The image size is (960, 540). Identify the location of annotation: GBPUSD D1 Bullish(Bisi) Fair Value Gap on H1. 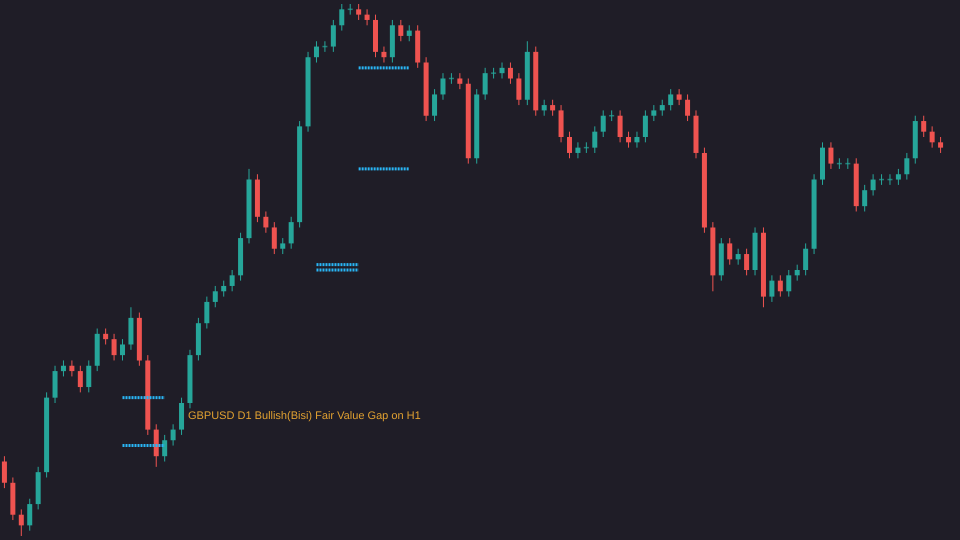
(304, 416).